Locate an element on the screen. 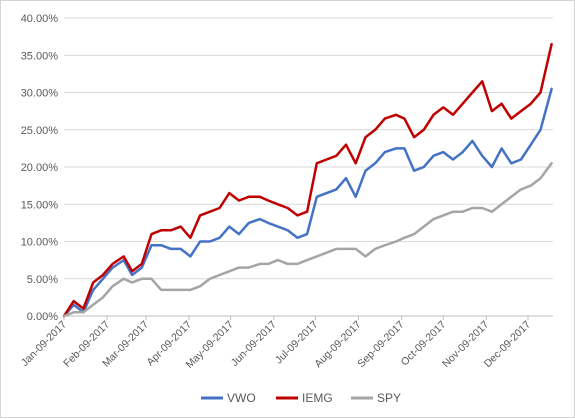  x-tick-label: Jun-09-2017 is located at coordinates (254, 344).